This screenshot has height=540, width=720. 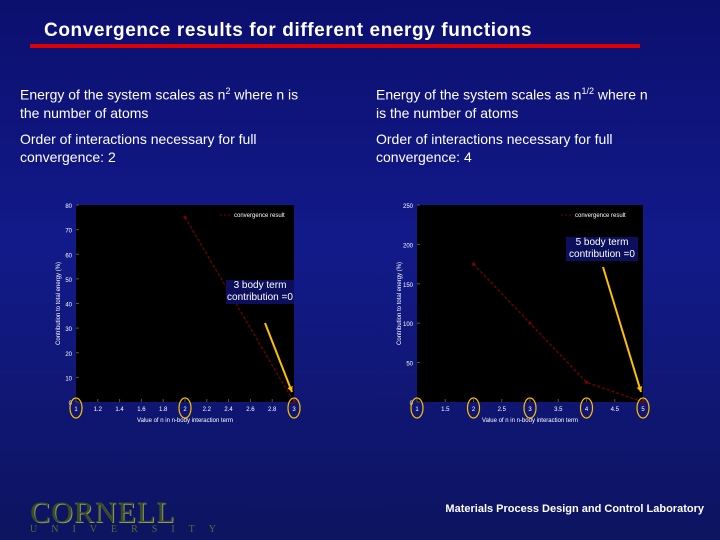 What do you see at coordinates (587, 91) in the screenshot?
I see `right-energy-exponent: 1/2` at bounding box center [587, 91].